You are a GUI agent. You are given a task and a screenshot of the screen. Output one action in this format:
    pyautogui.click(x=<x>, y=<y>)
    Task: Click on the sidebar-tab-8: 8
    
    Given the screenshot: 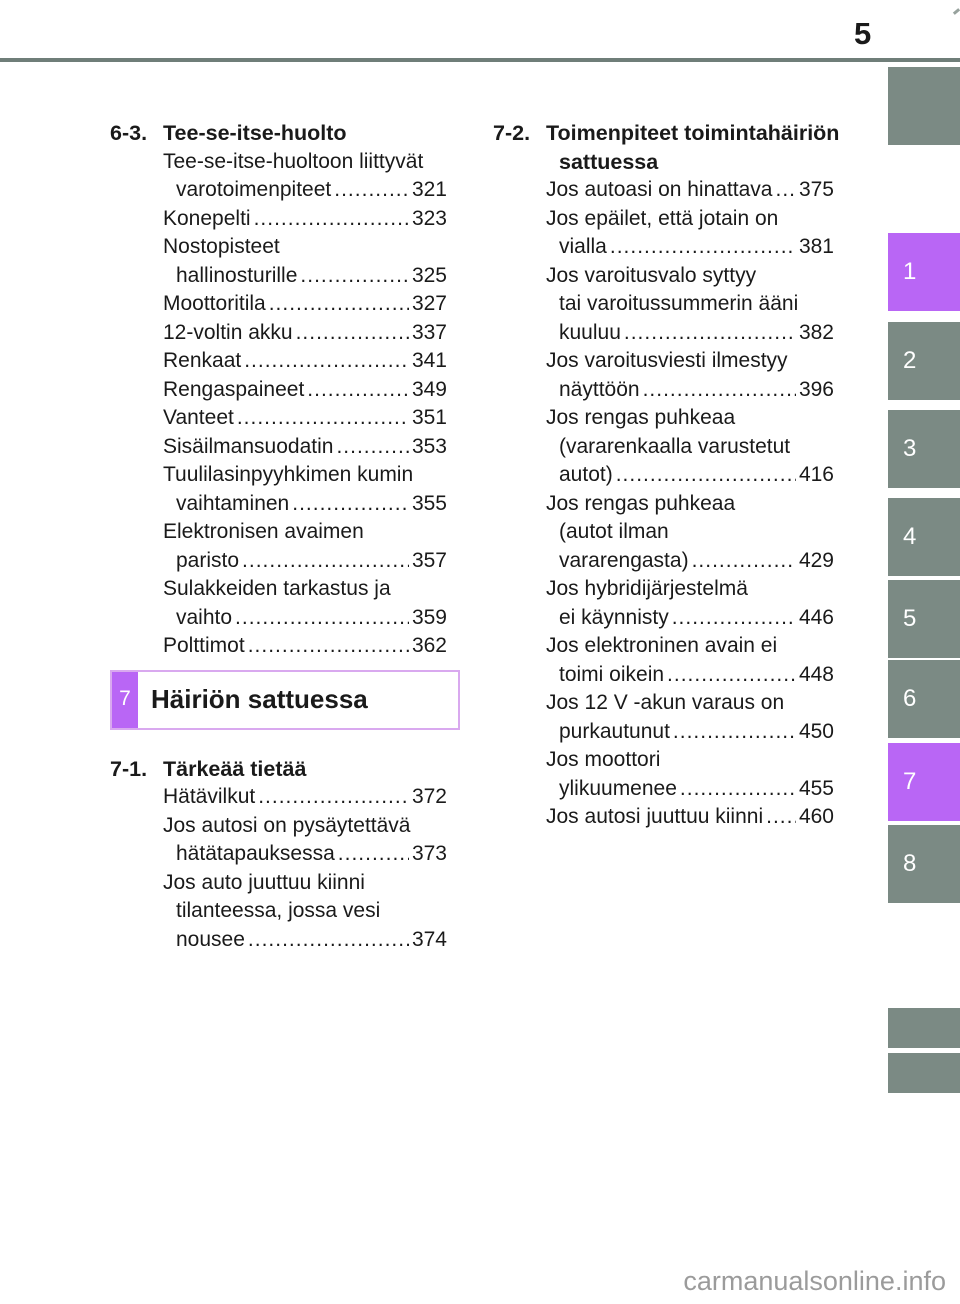 What is the action you would take?
    pyautogui.click(x=924, y=864)
    